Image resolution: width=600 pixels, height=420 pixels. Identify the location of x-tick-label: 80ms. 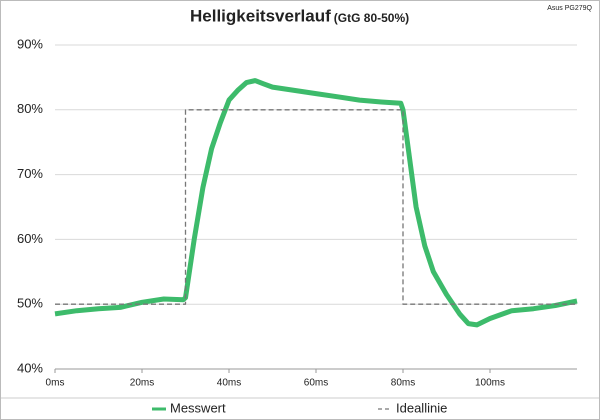
(403, 383).